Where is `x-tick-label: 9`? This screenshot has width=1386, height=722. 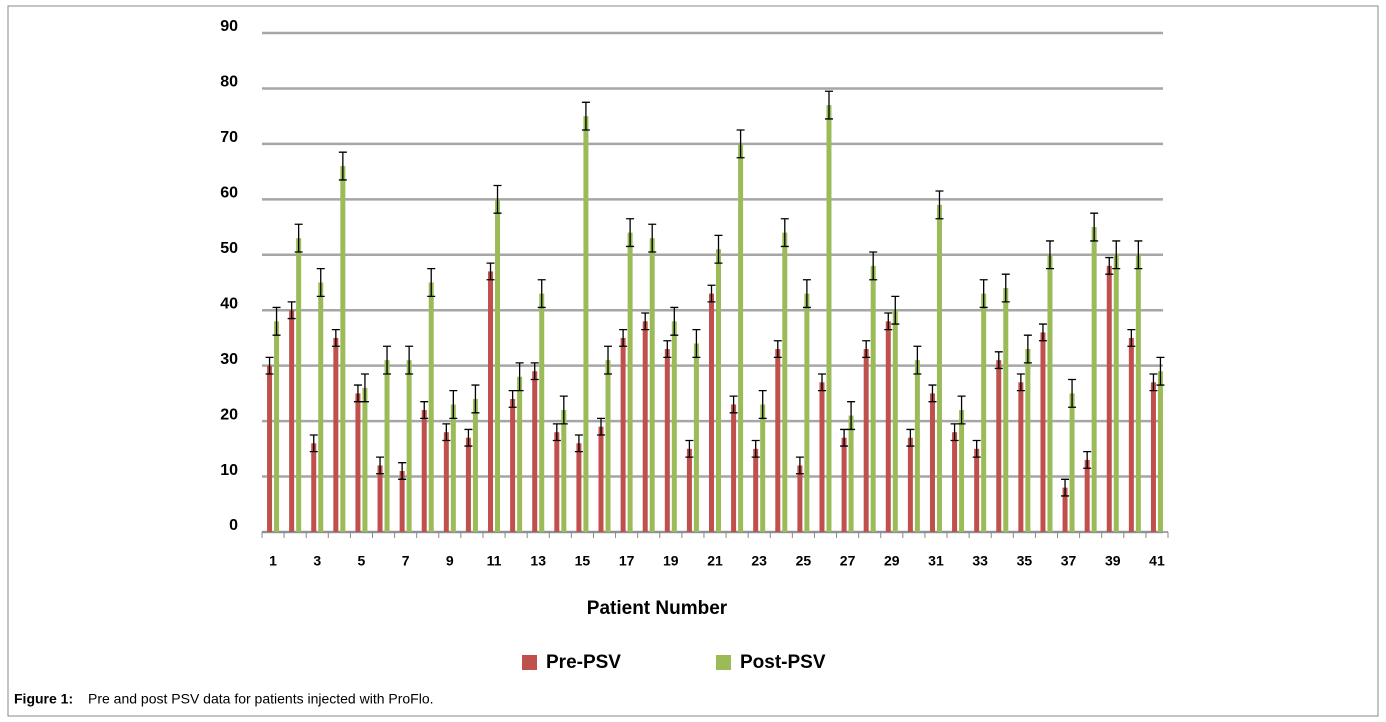
x-tick-label: 9 is located at coordinates (450, 561).